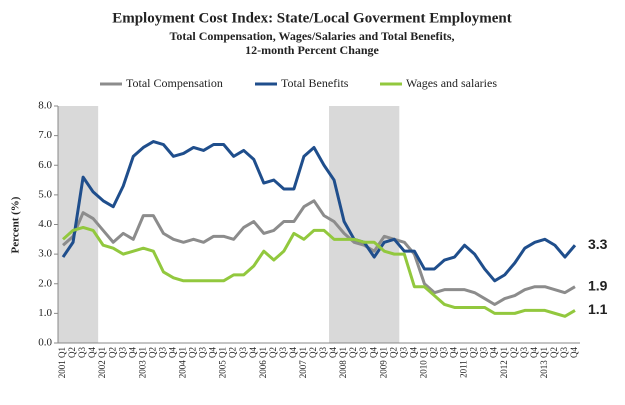 This screenshot has width=625, height=405. Describe the element at coordinates (45, 224) in the screenshot. I see `y-tick-label: 4.0` at that location.